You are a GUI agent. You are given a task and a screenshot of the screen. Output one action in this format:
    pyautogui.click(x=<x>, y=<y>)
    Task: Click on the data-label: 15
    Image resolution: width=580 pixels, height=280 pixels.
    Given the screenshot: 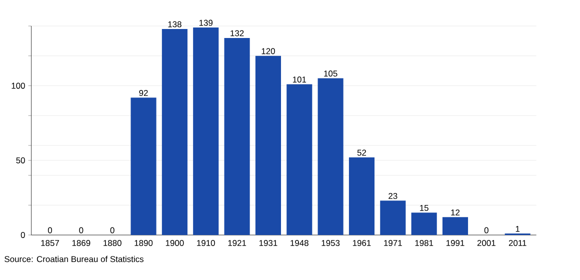 What is the action you would take?
    pyautogui.click(x=424, y=207)
    